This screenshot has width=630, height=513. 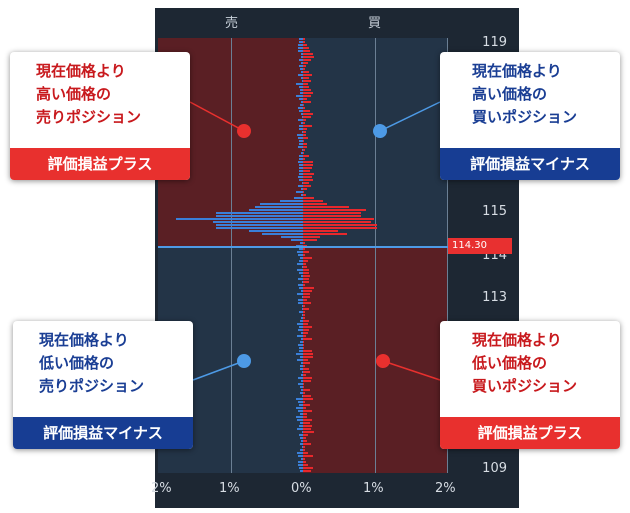 What do you see at coordinates (510, 94) in the screenshot?
I see `callout-line: 高い価格の` at bounding box center [510, 94].